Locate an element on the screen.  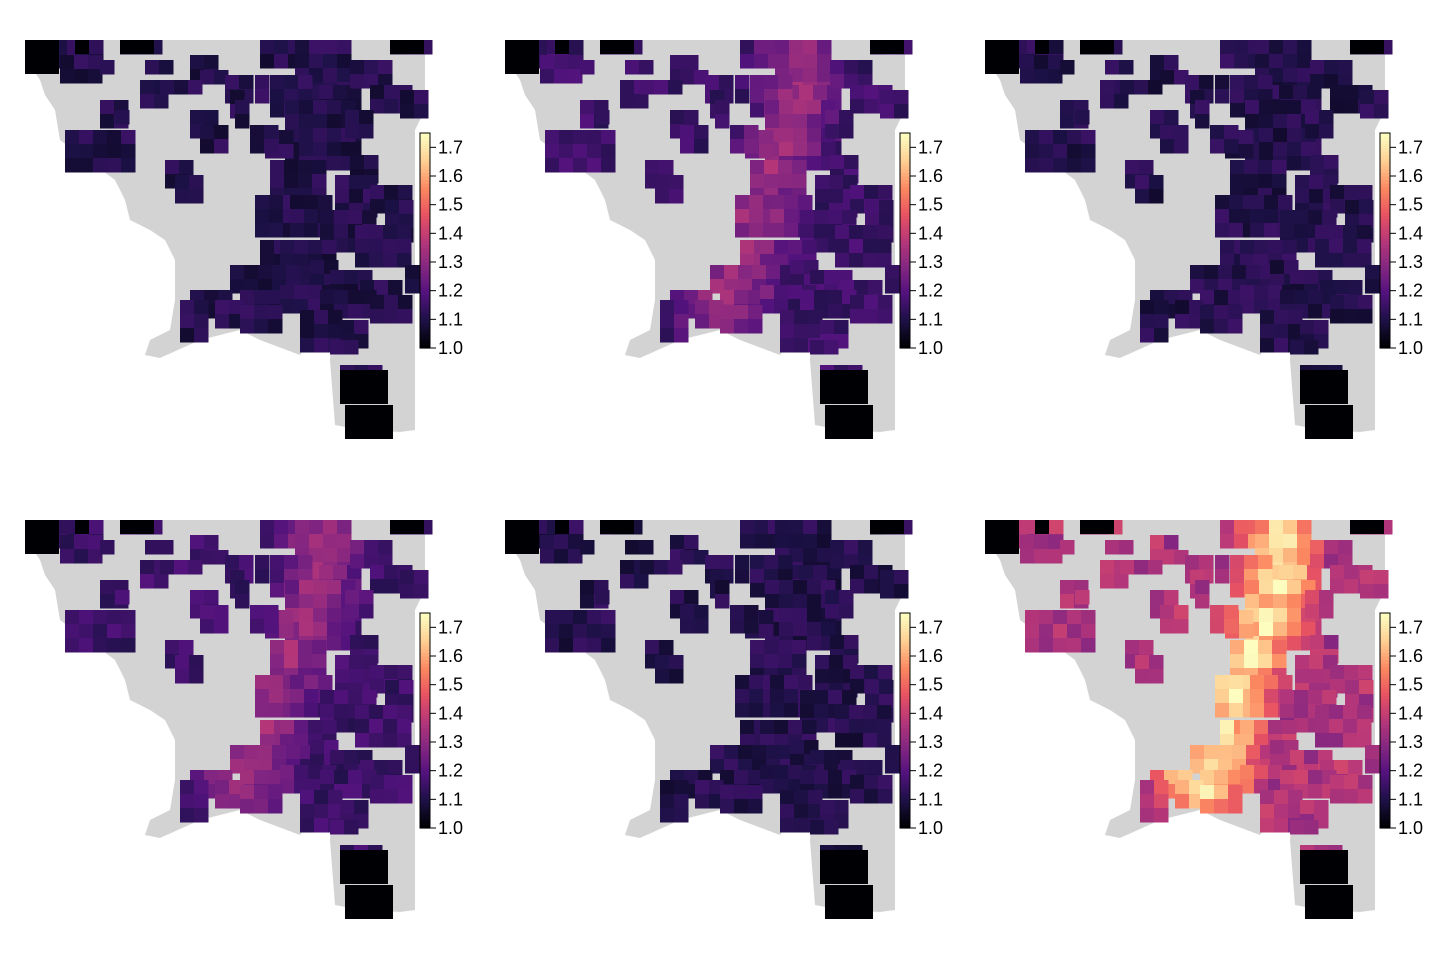
legend-tick-label: 1.7 is located at coordinates (1410, 627).